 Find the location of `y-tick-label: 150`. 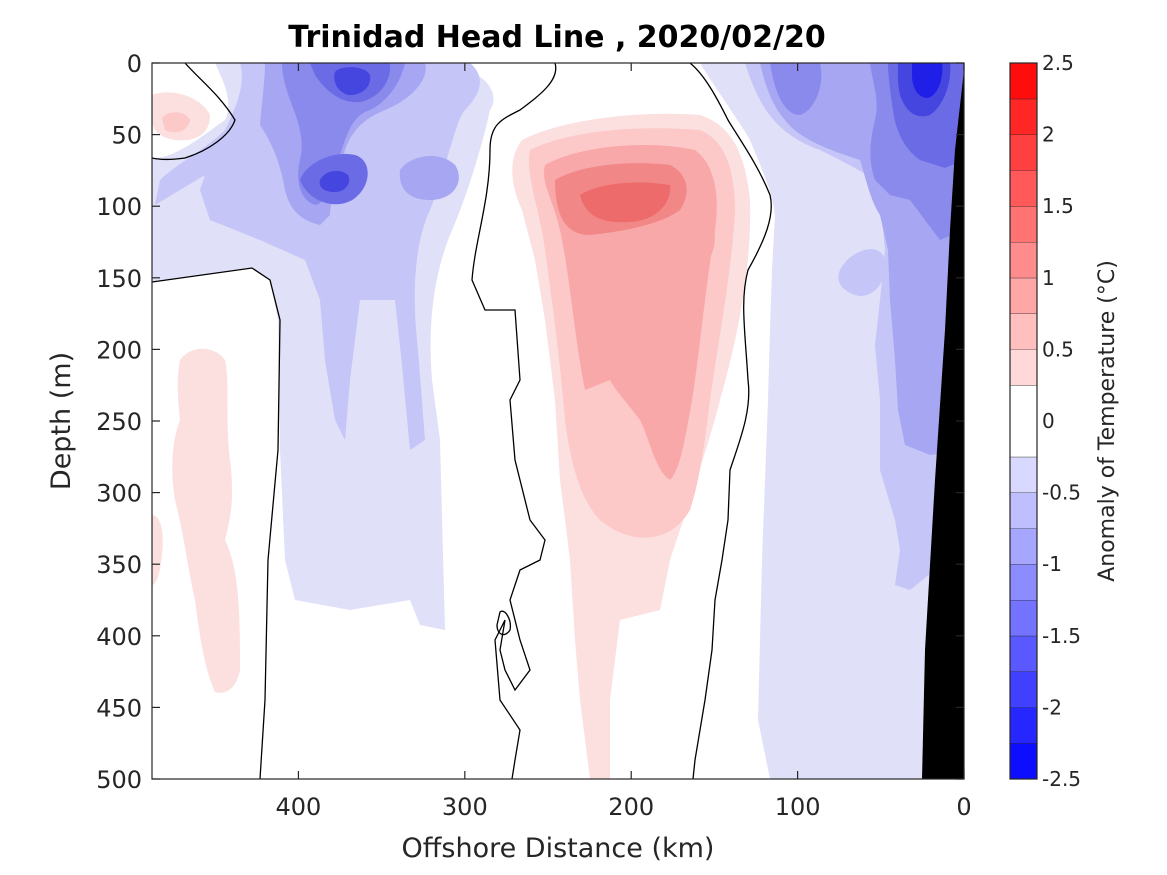

y-tick-label: 150 is located at coordinates (119, 279).